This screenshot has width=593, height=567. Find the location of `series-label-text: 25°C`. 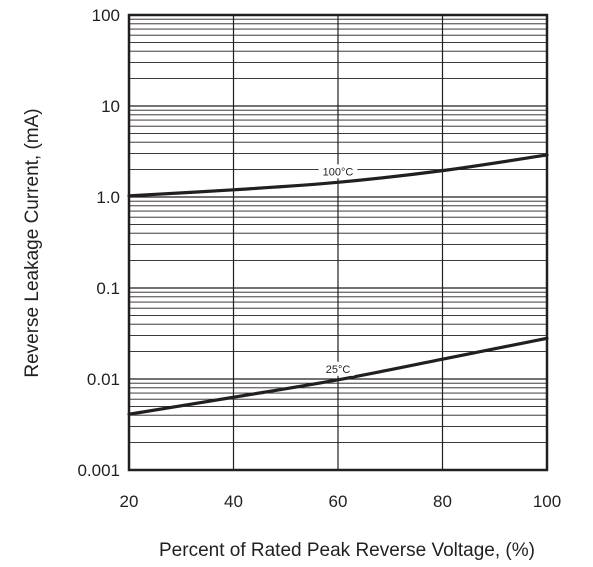

series-label-text: 25°C is located at coordinates (338, 370).